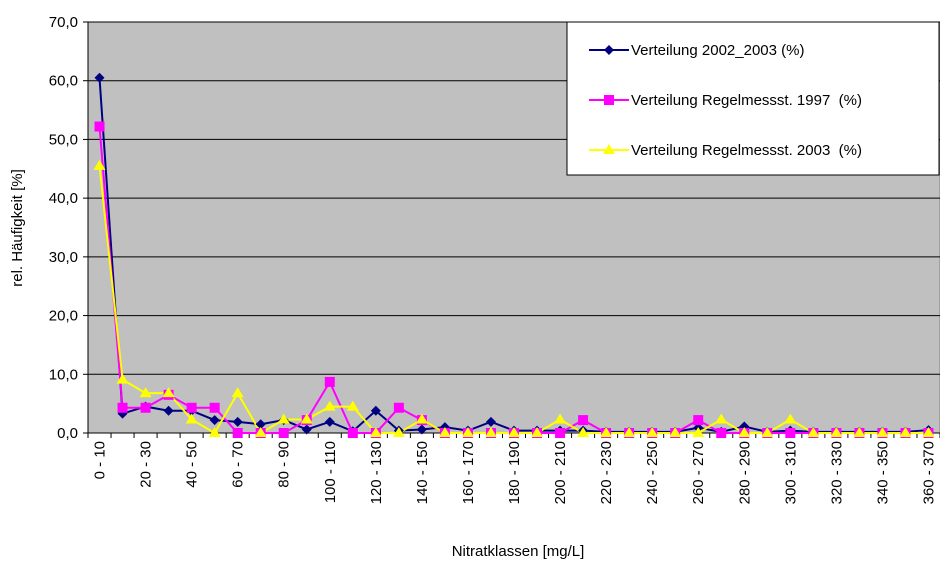  What do you see at coordinates (284, 464) in the screenshot?
I see `x-tick-label: 80 - 90` at bounding box center [284, 464].